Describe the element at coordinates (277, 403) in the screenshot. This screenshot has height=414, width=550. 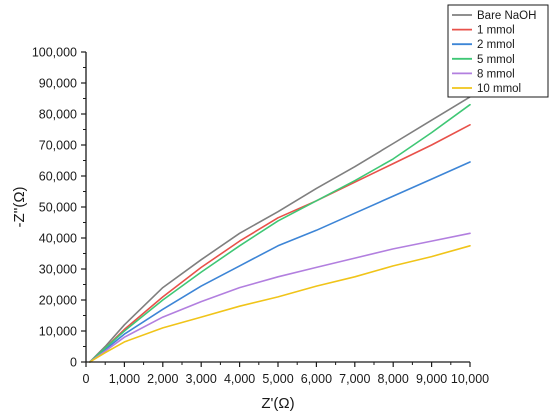
I see `x-axis-title: Z'(Ω)` at that location.